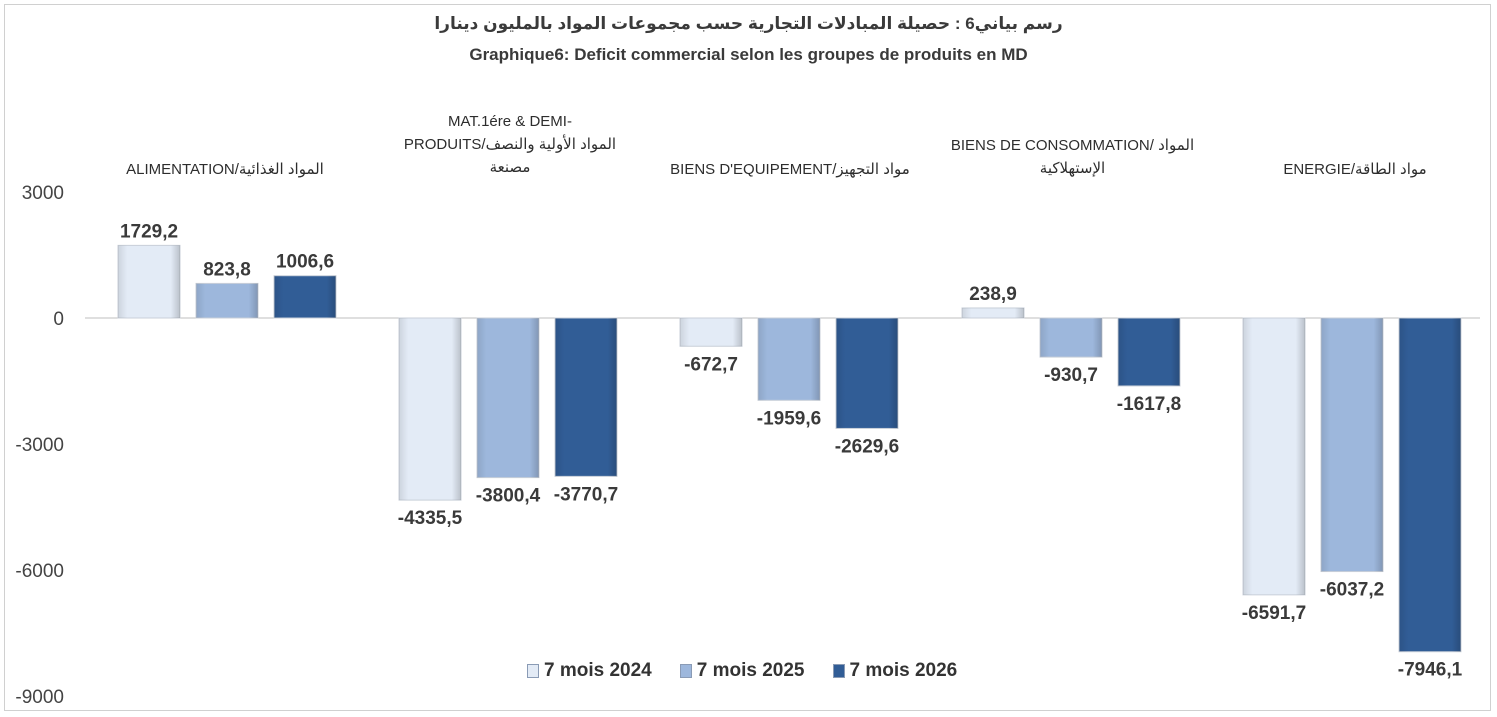 This screenshot has height=717, width=1497. What do you see at coordinates (1149, 404) in the screenshot?
I see `data-label: -1617,8` at bounding box center [1149, 404].